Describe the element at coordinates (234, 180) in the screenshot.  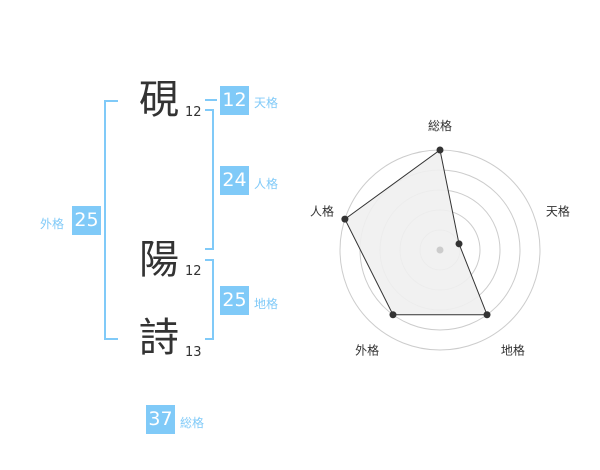
I see `jinkaku-value: 24` at that location.